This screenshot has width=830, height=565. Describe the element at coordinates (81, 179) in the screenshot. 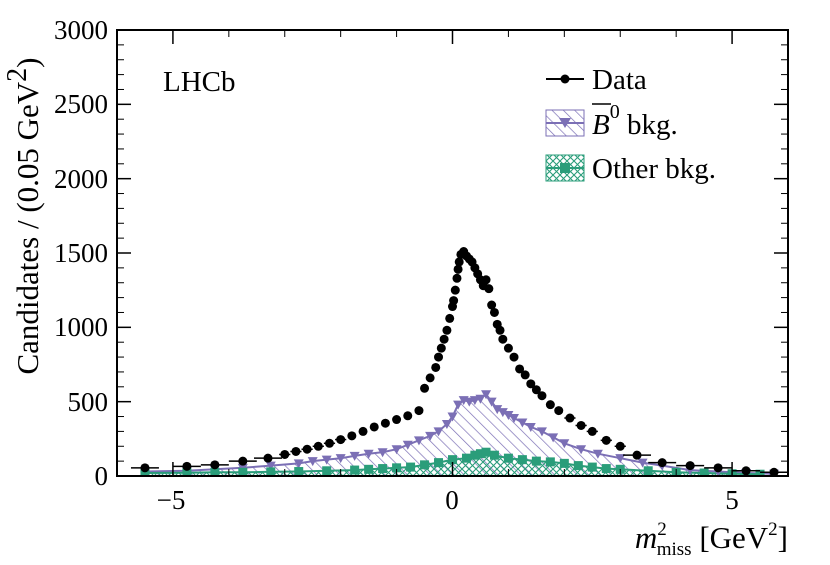

I see `y-tick-label: 2000` at that location.